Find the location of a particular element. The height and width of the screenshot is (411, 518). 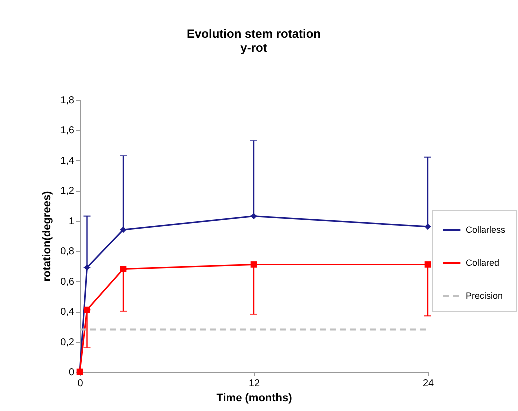

x-axis-title: Time (months) is located at coordinates (254, 398).